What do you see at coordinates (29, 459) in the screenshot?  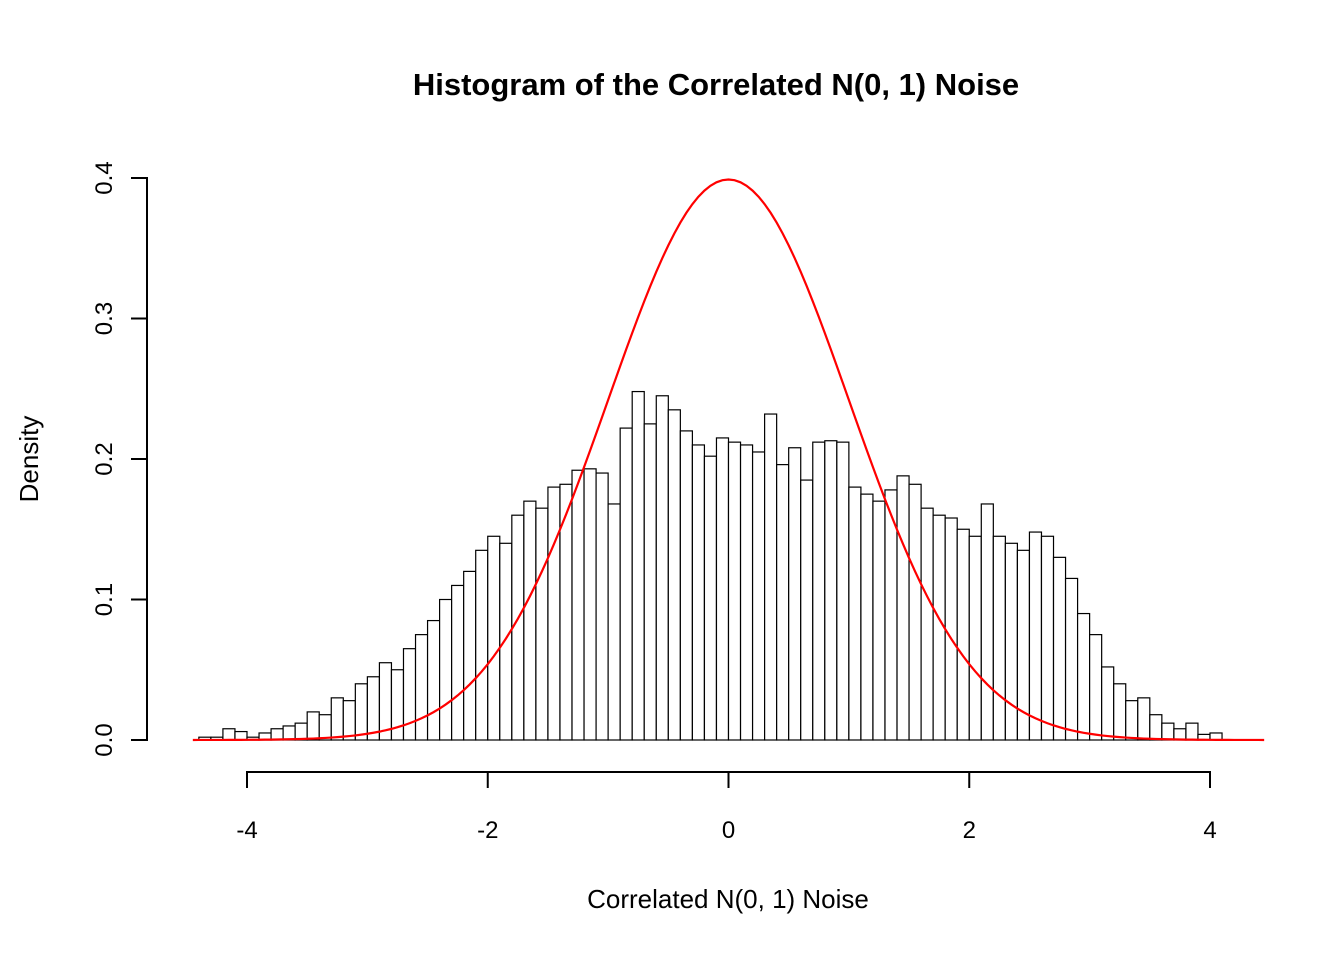 I see `y-axis-label: Density` at bounding box center [29, 459].